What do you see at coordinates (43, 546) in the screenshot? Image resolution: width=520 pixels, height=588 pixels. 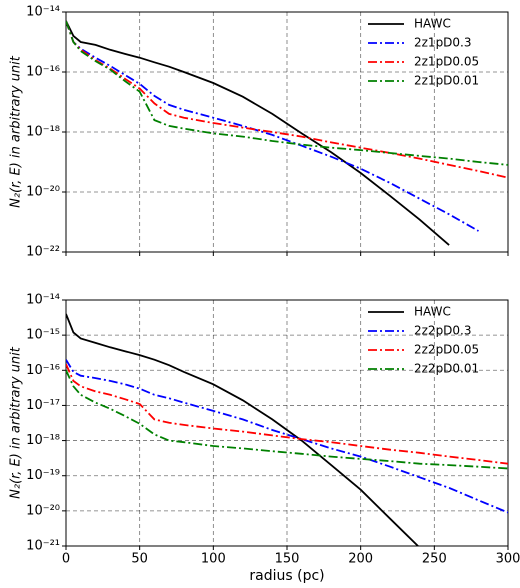 I see `y-tick-label: 10⁻²¹` at bounding box center [43, 546].